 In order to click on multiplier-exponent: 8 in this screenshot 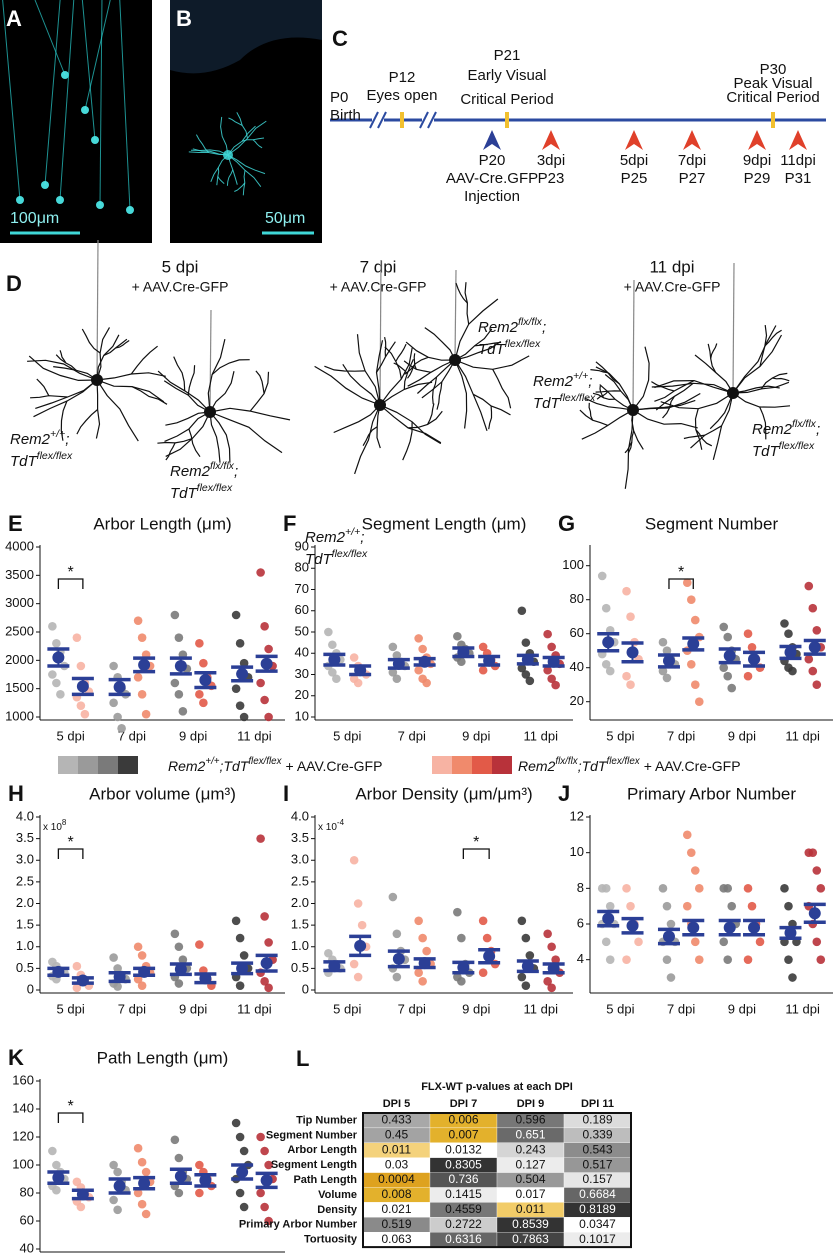, I will do `click(64, 822)`.